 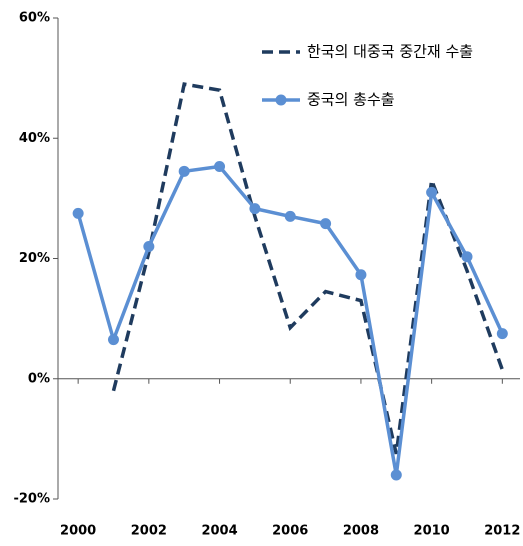 What do you see at coordinates (39, 378) in the screenshot?
I see `y-tick-label: 0%` at bounding box center [39, 378].